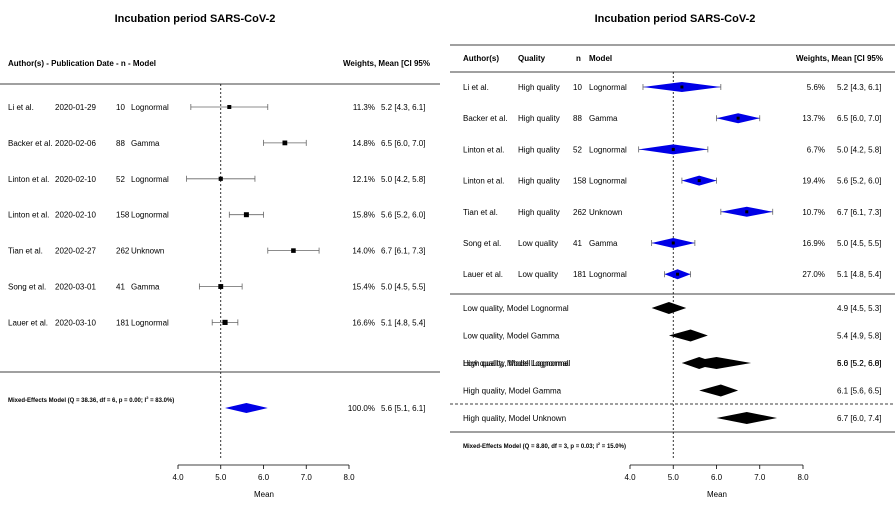  What do you see at coordinates (161, 401) in the screenshot?
I see `summary-label-end: = 83.0%)` at bounding box center [161, 401].